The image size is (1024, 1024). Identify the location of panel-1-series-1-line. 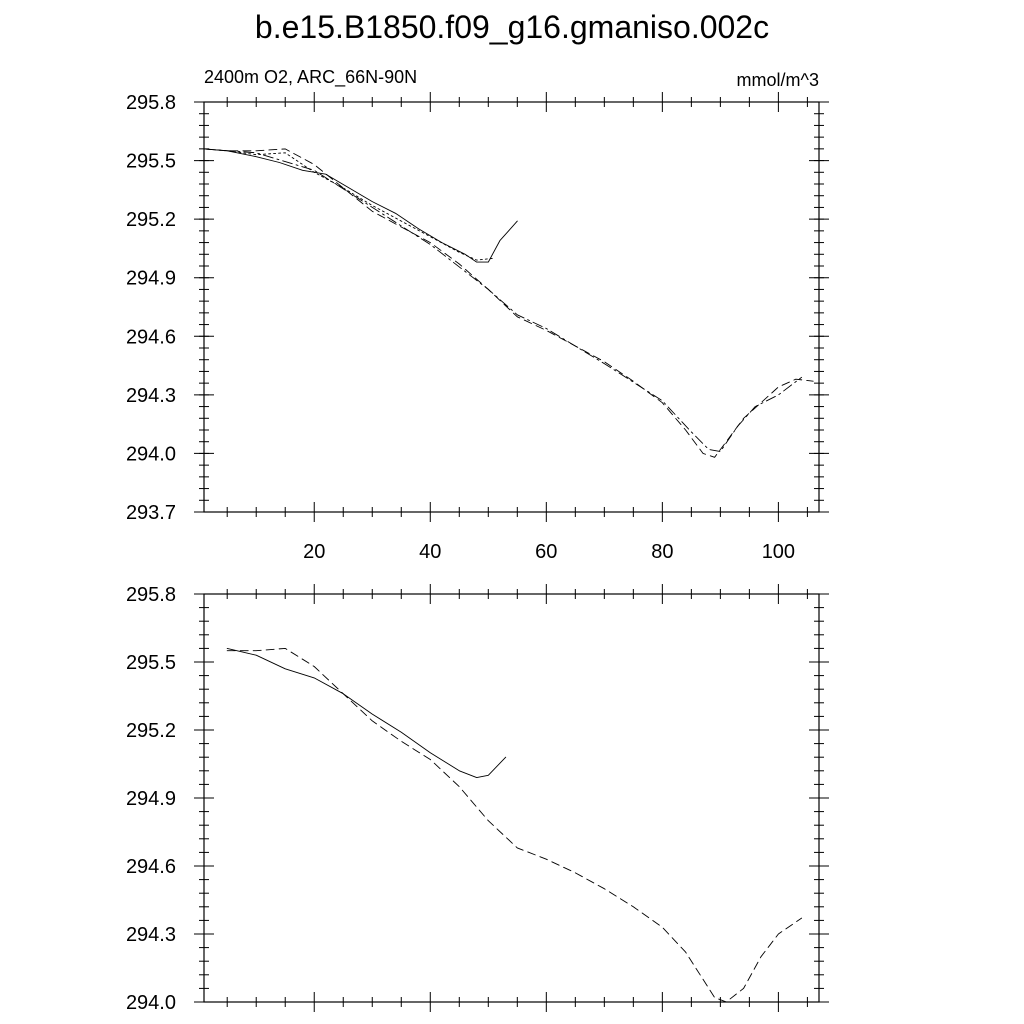
(360, 205).